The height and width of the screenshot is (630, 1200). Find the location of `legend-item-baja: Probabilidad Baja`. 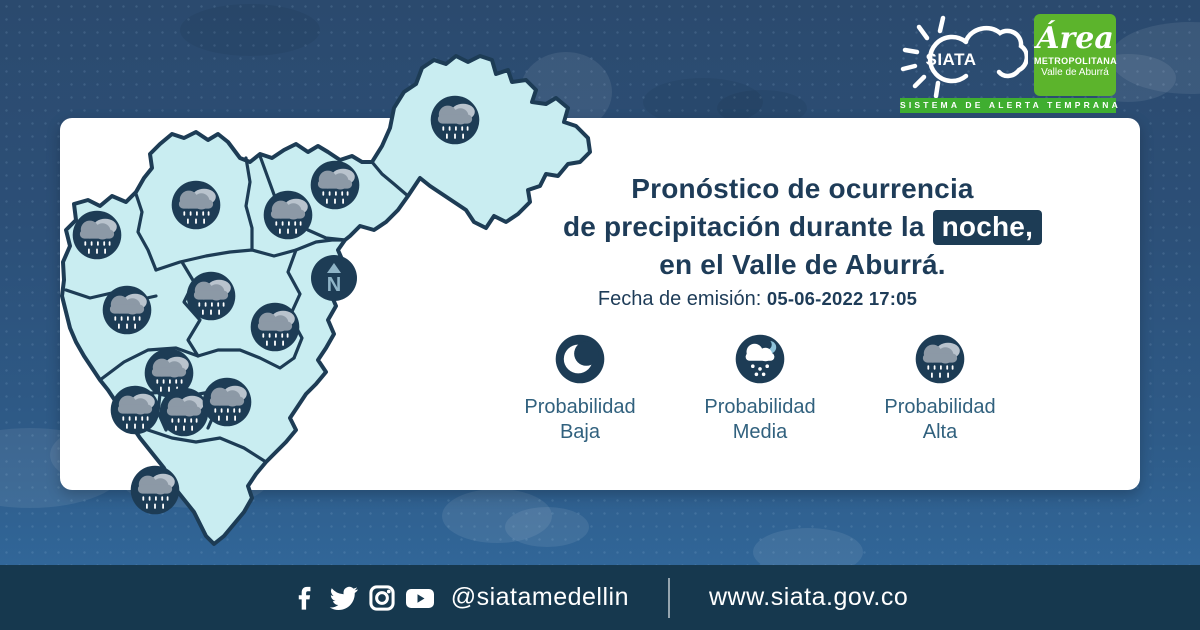

legend-item-baja: Probabilidad Baja is located at coordinates (580, 388).